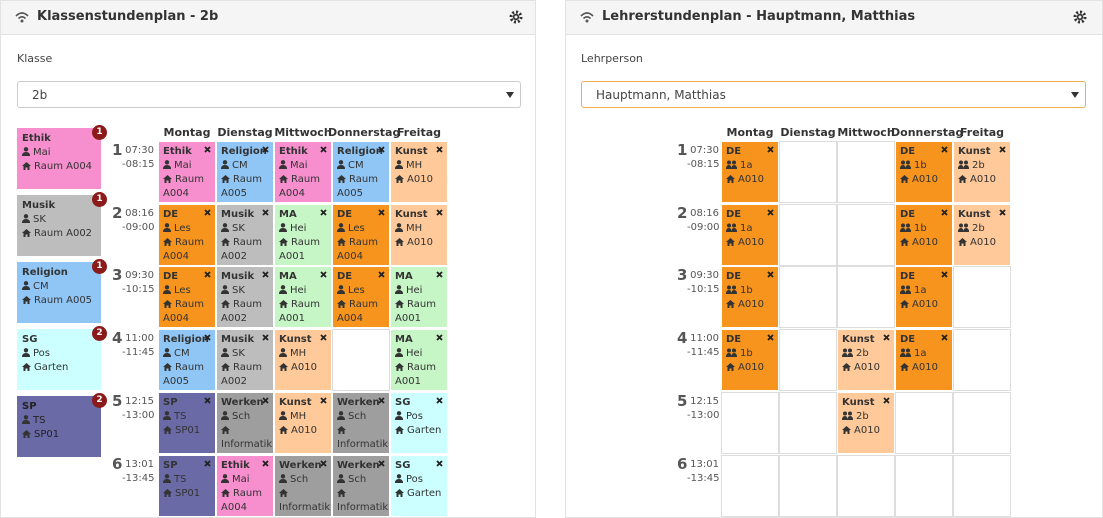 Image resolution: width=1103 pixels, height=518 pixels. Describe the element at coordinates (833, 94) in the screenshot. I see `teacher-select: Hauptmann, Matthias` at that location.